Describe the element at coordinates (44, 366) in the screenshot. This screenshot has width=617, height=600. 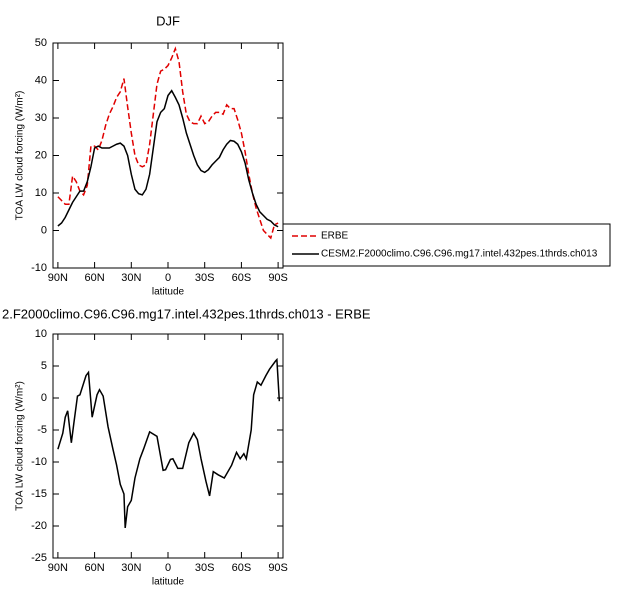
I see `y-tick-label: 5` at that location.